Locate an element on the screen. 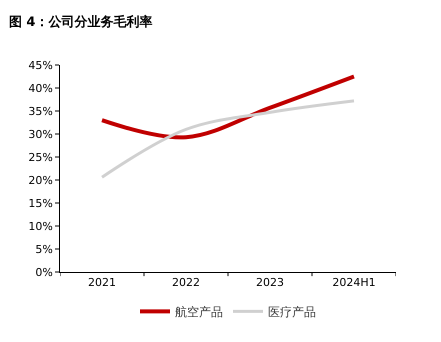  x-tick-label: 2022 is located at coordinates (186, 283).